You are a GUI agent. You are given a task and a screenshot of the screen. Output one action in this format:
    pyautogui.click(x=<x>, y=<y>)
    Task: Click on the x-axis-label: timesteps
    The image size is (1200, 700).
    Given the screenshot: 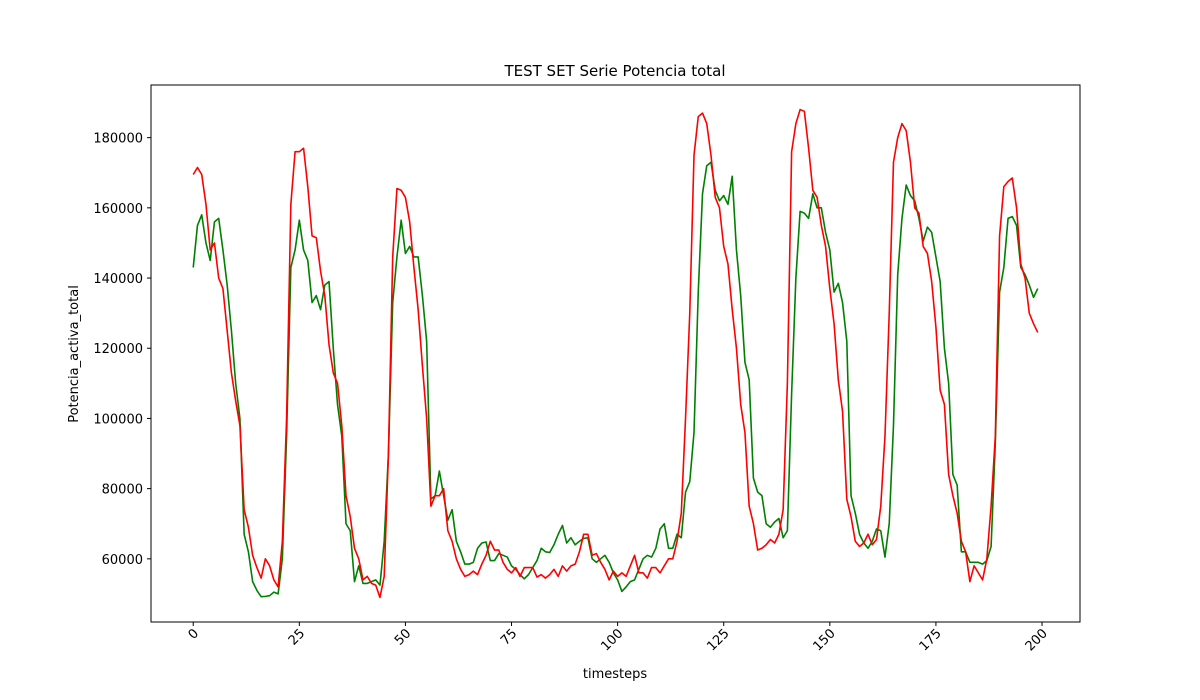 What is the action you would take?
    pyautogui.click(x=615, y=674)
    